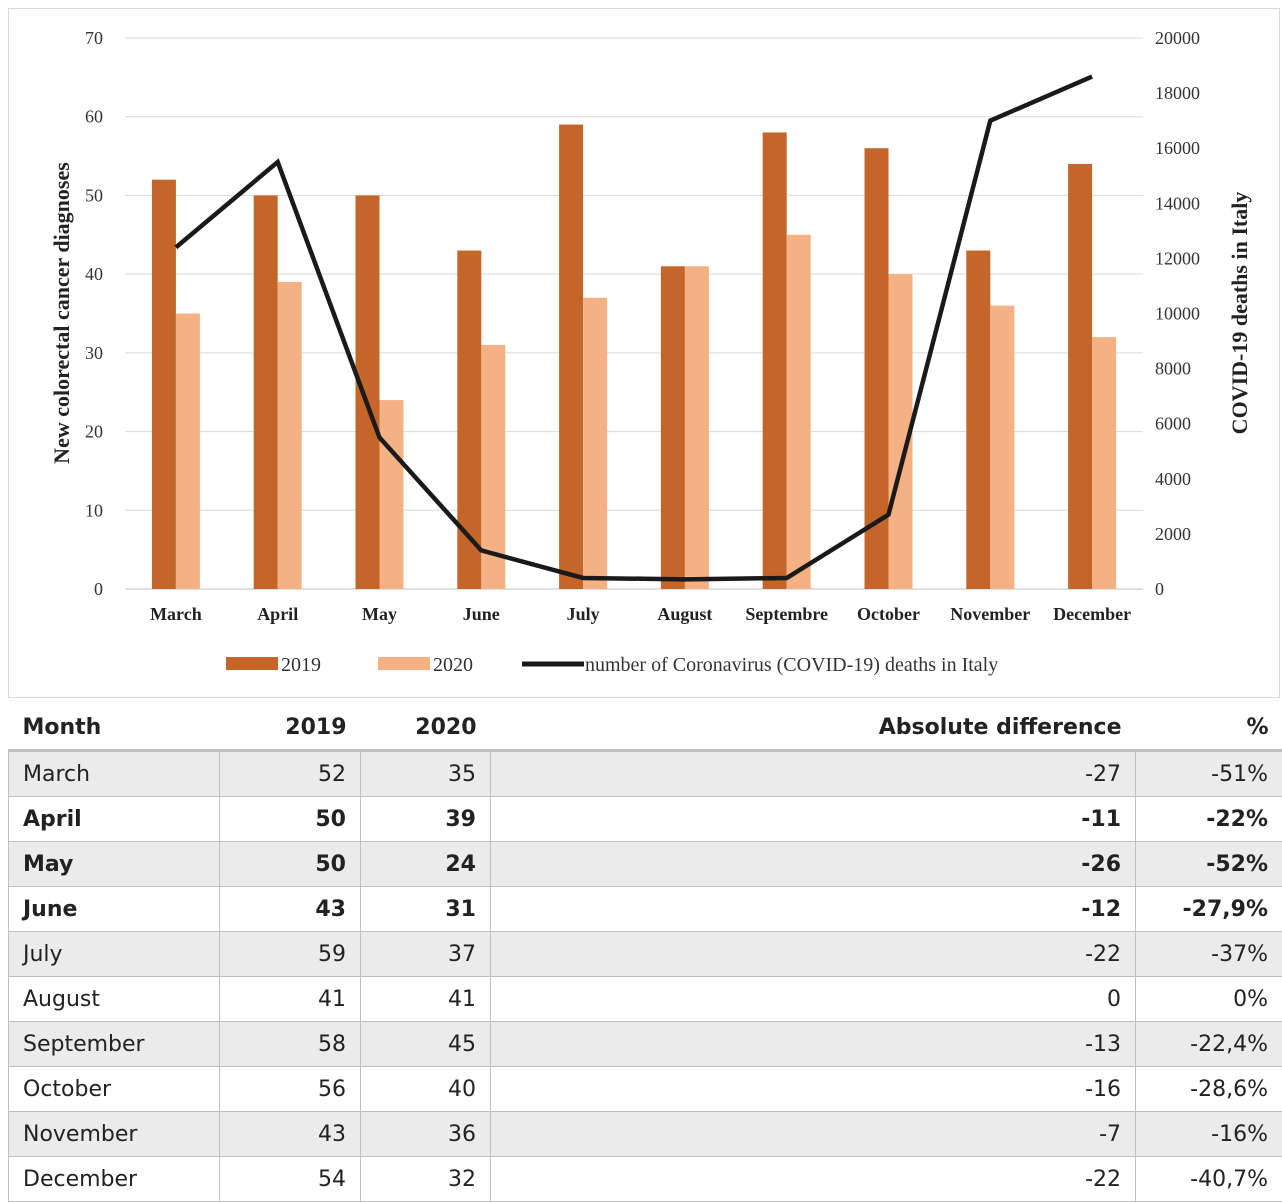 This screenshot has height=1202, width=1282. I want to click on x-tick-label: March, so click(176, 614).